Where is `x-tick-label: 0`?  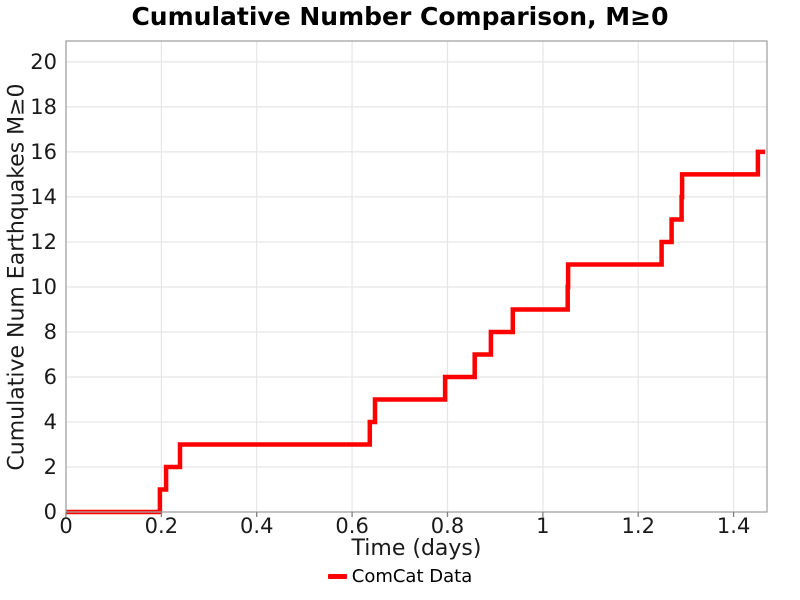 x-tick-label: 0 is located at coordinates (66, 526).